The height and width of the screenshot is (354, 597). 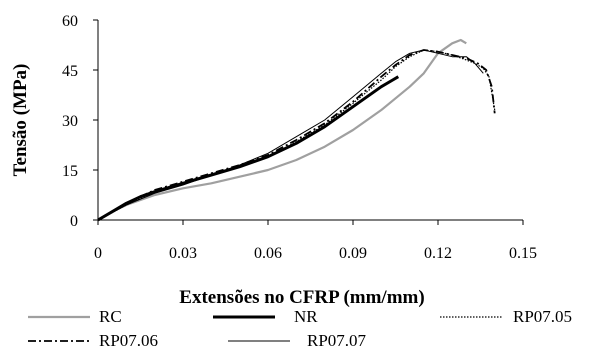 I want to click on x-tick-label: 0.09, so click(x=353, y=253).